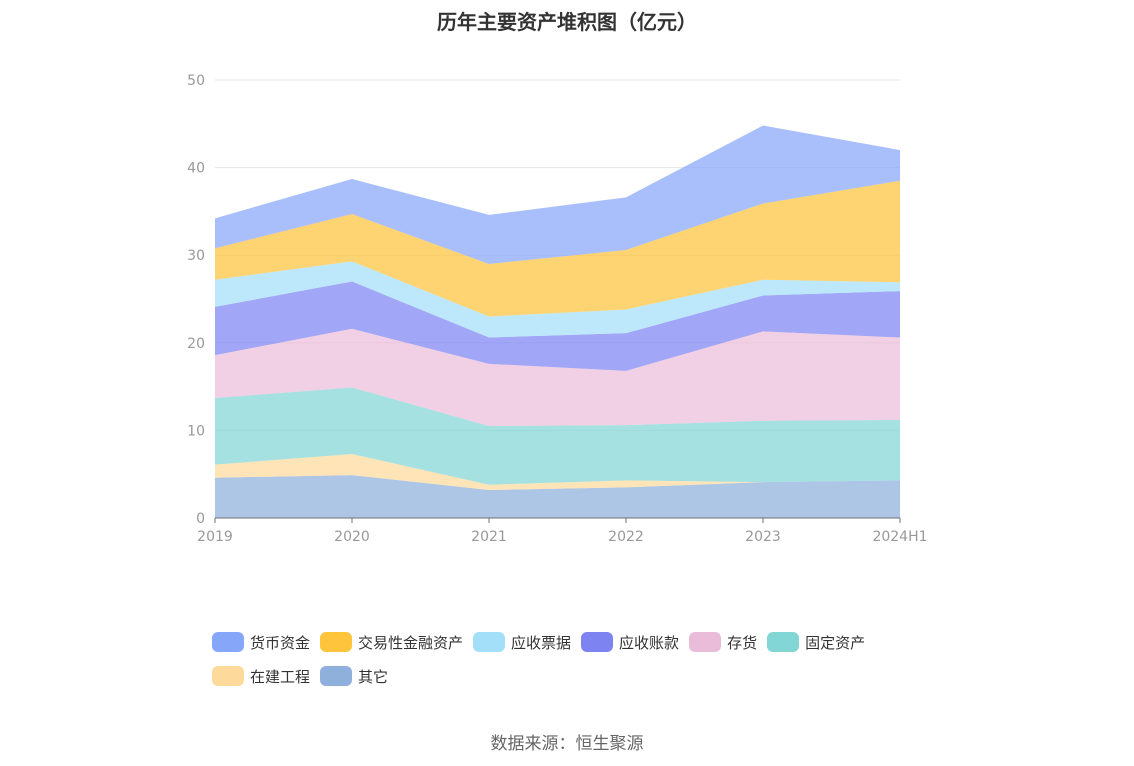 This screenshot has width=1134, height=766. Describe the element at coordinates (763, 537) in the screenshot. I see `x-tick-label: 2023` at that location.